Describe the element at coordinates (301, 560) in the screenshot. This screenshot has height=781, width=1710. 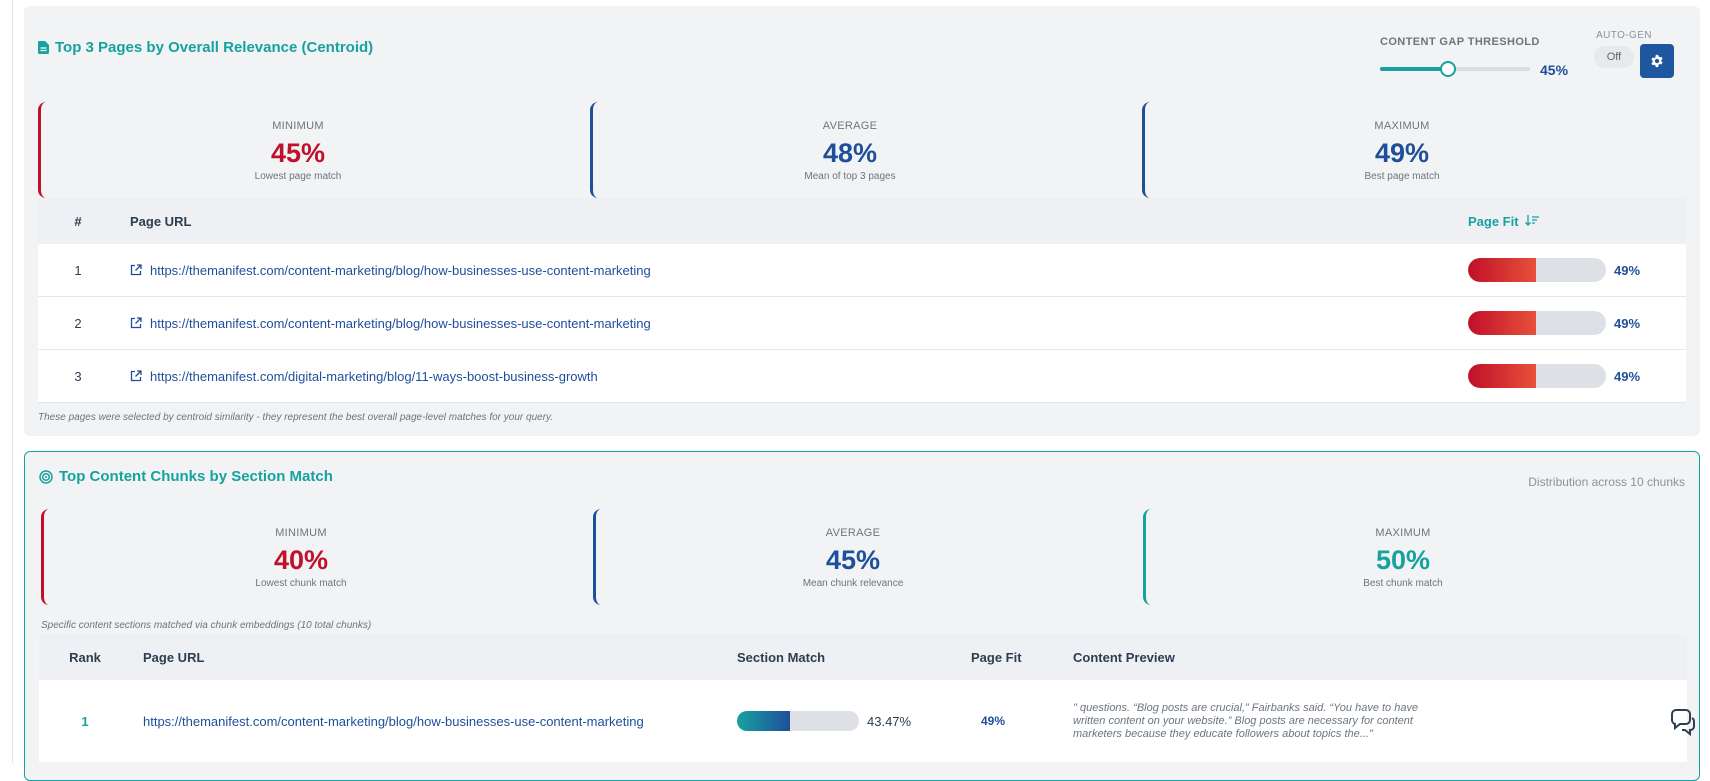
I see `stat-value: 40%` at that location.